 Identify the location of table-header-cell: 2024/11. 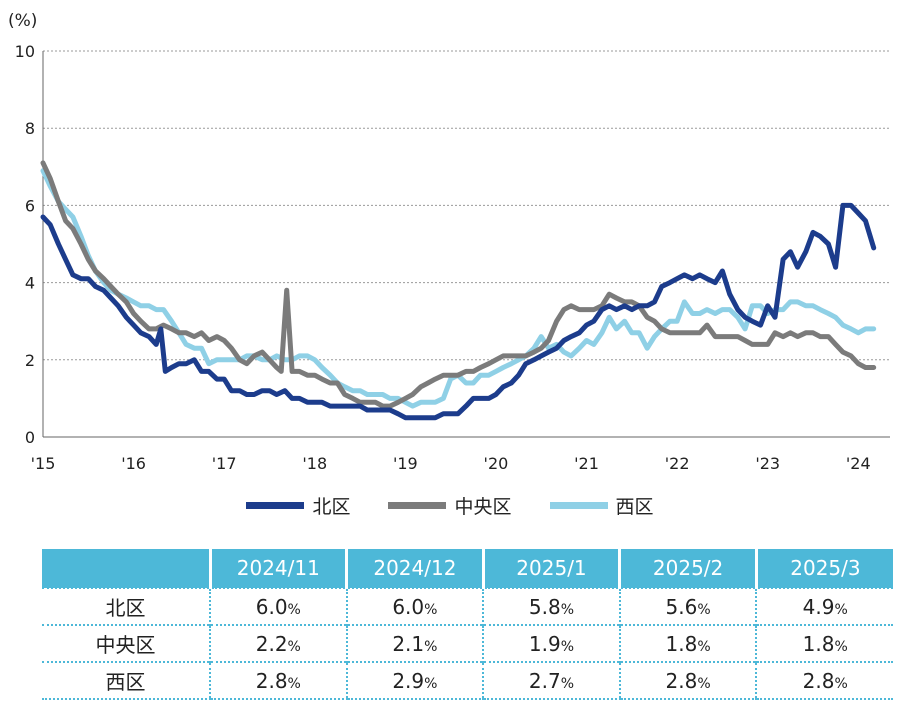
(277, 568).